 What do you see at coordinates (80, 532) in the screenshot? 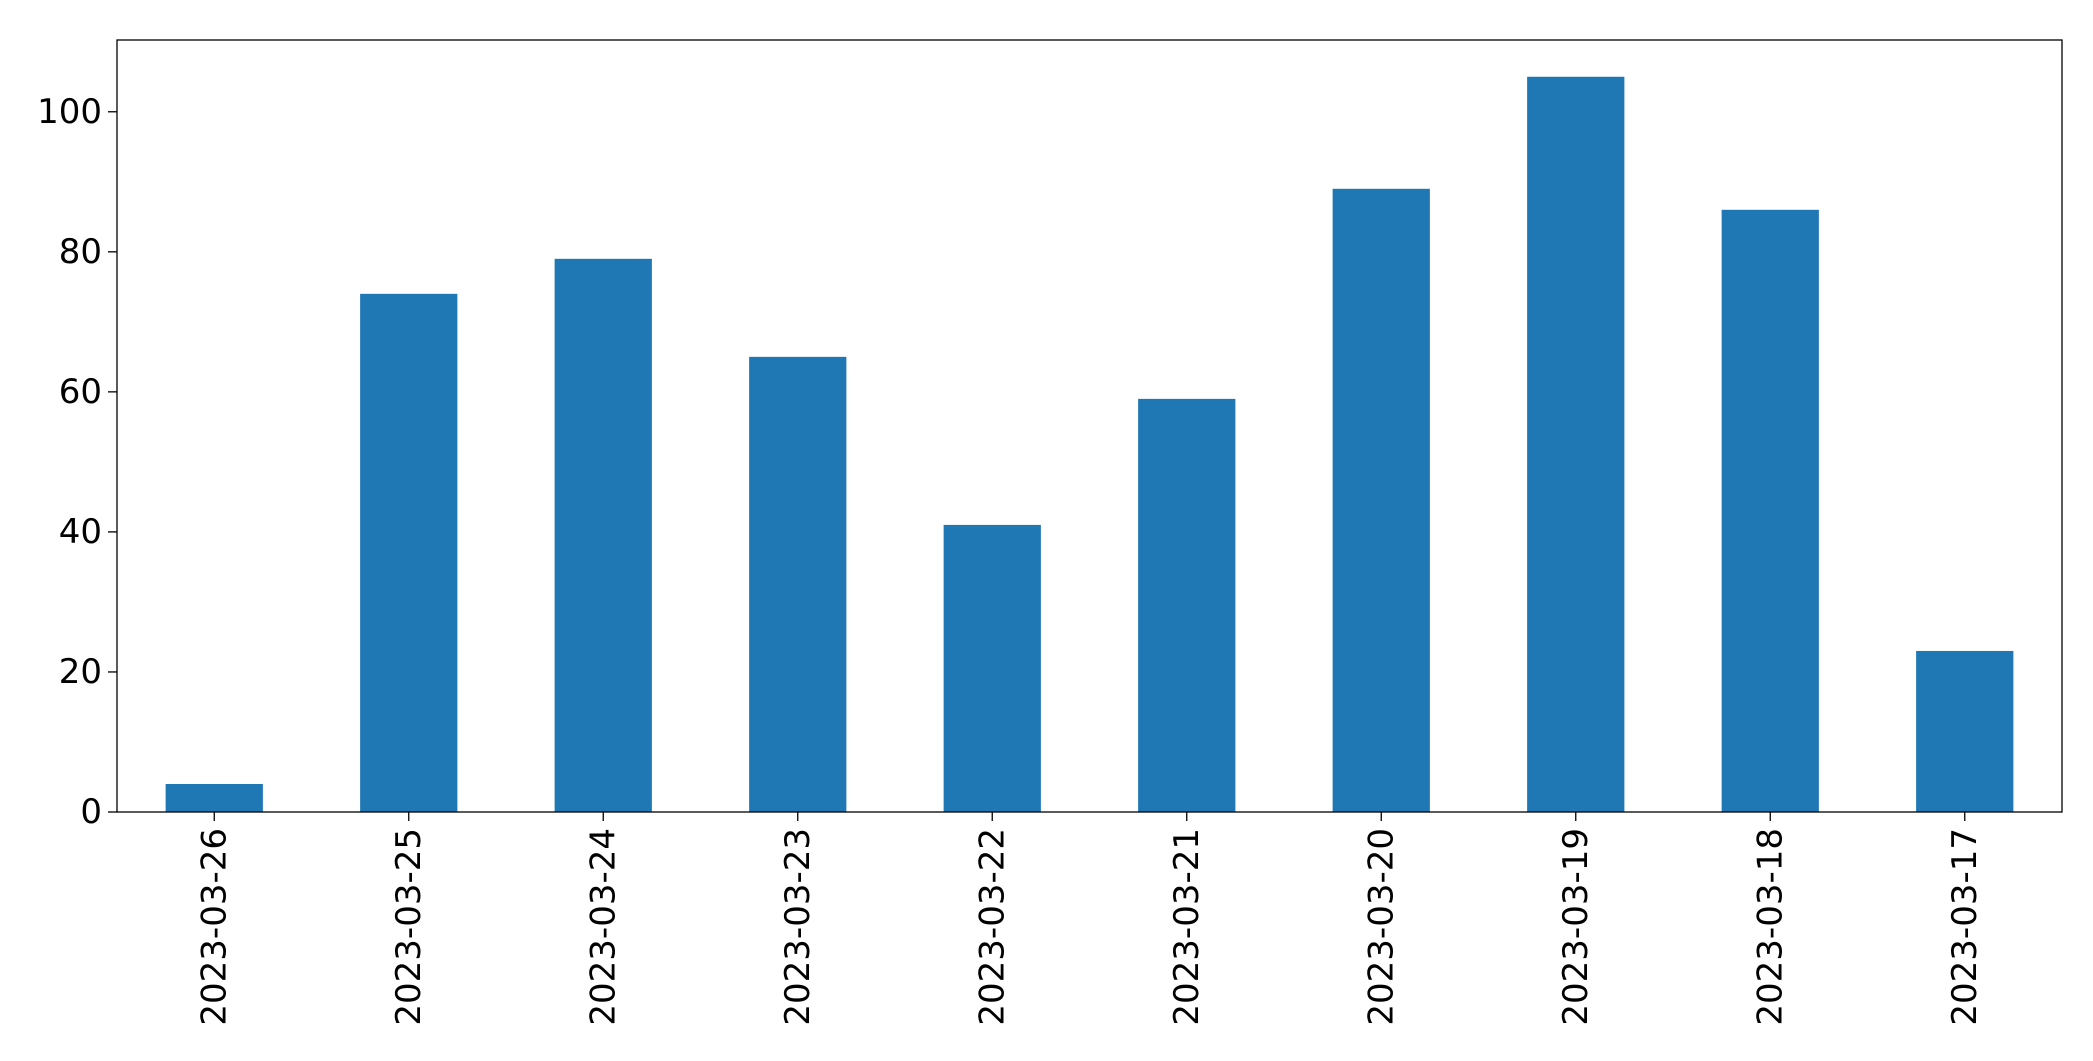
I see `y-tick-label: 40` at bounding box center [80, 532].